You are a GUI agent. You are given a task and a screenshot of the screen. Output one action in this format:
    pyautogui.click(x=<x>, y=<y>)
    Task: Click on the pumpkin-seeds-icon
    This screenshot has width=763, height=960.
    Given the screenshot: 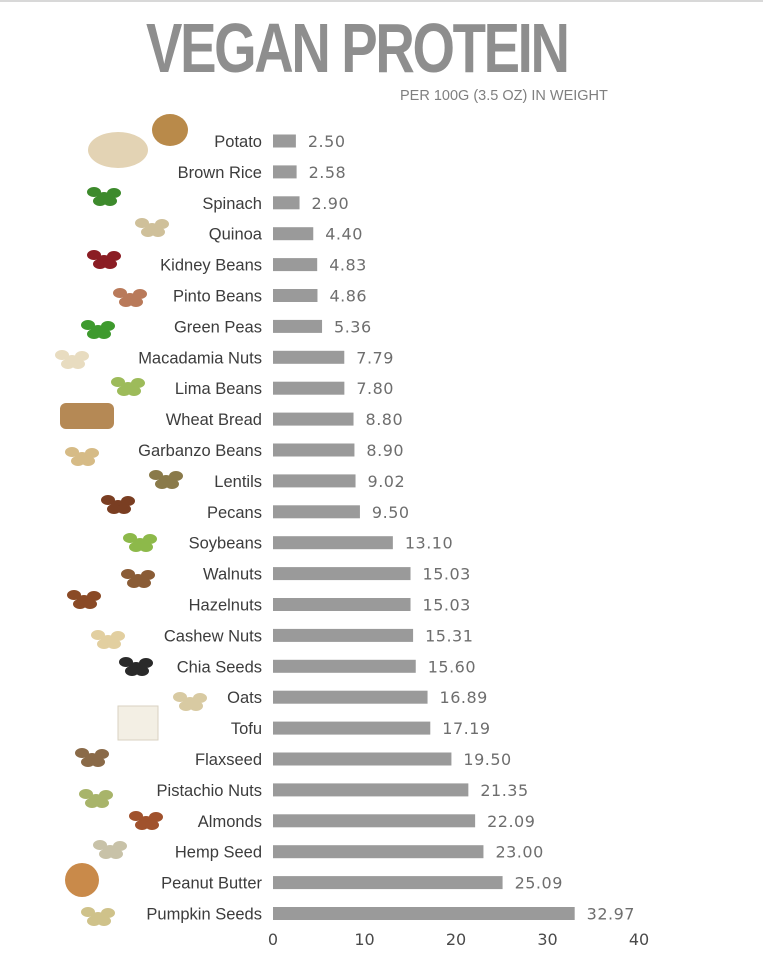 What is the action you would take?
    pyautogui.click(x=98, y=916)
    